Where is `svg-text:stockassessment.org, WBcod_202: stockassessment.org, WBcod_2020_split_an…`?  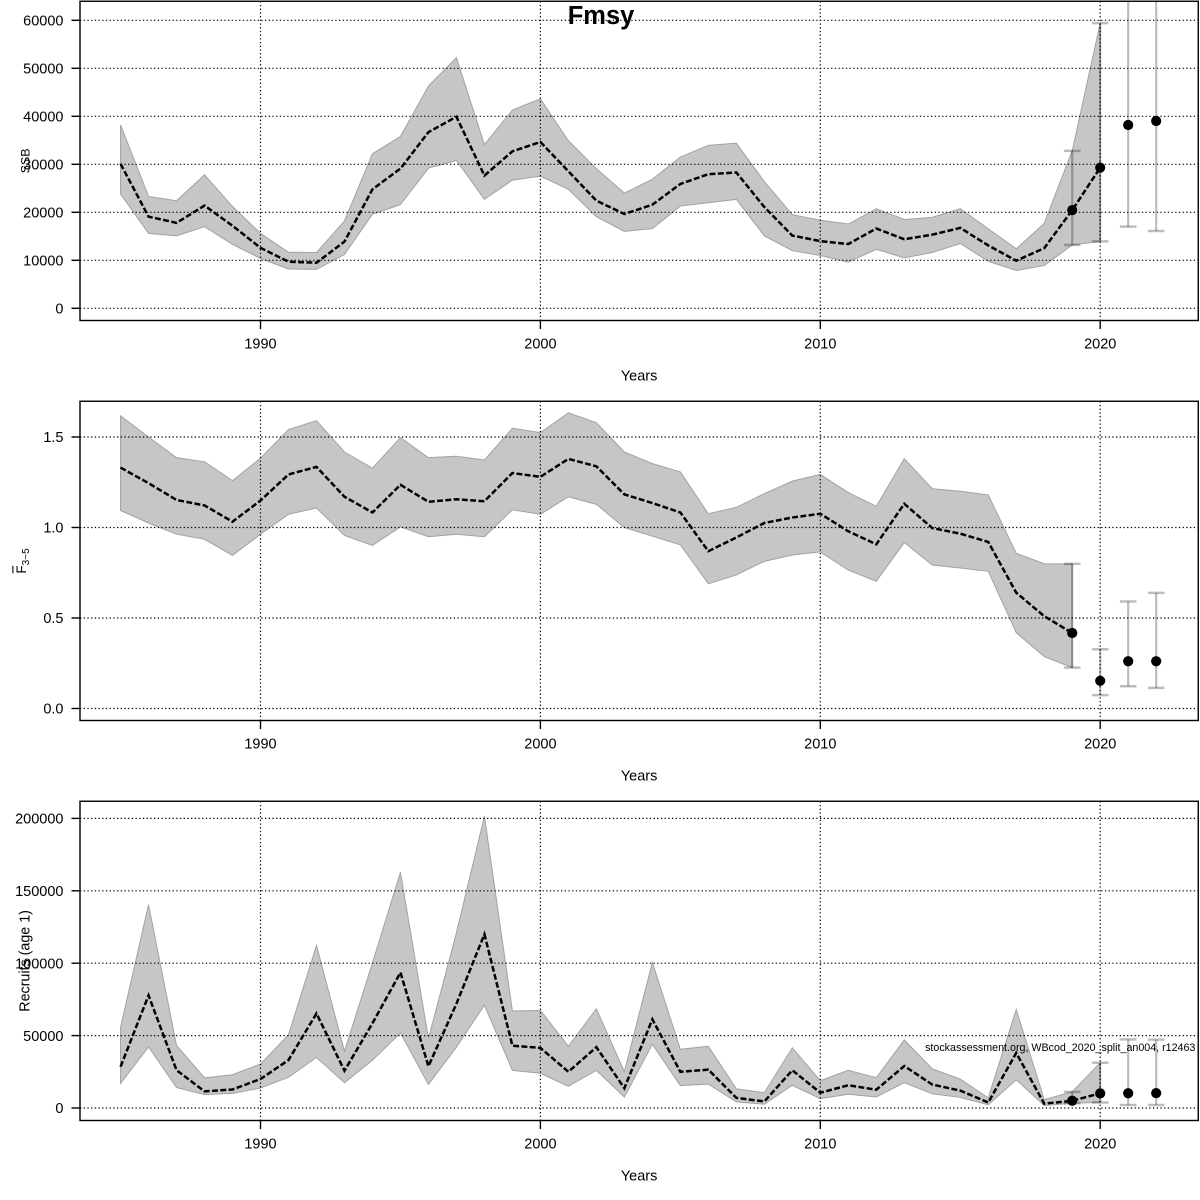 svg-text:stockassessment.org, WBcod_202: stockassessment.org, WBcod_2020_split_an… is located at coordinates (1060, 1048).